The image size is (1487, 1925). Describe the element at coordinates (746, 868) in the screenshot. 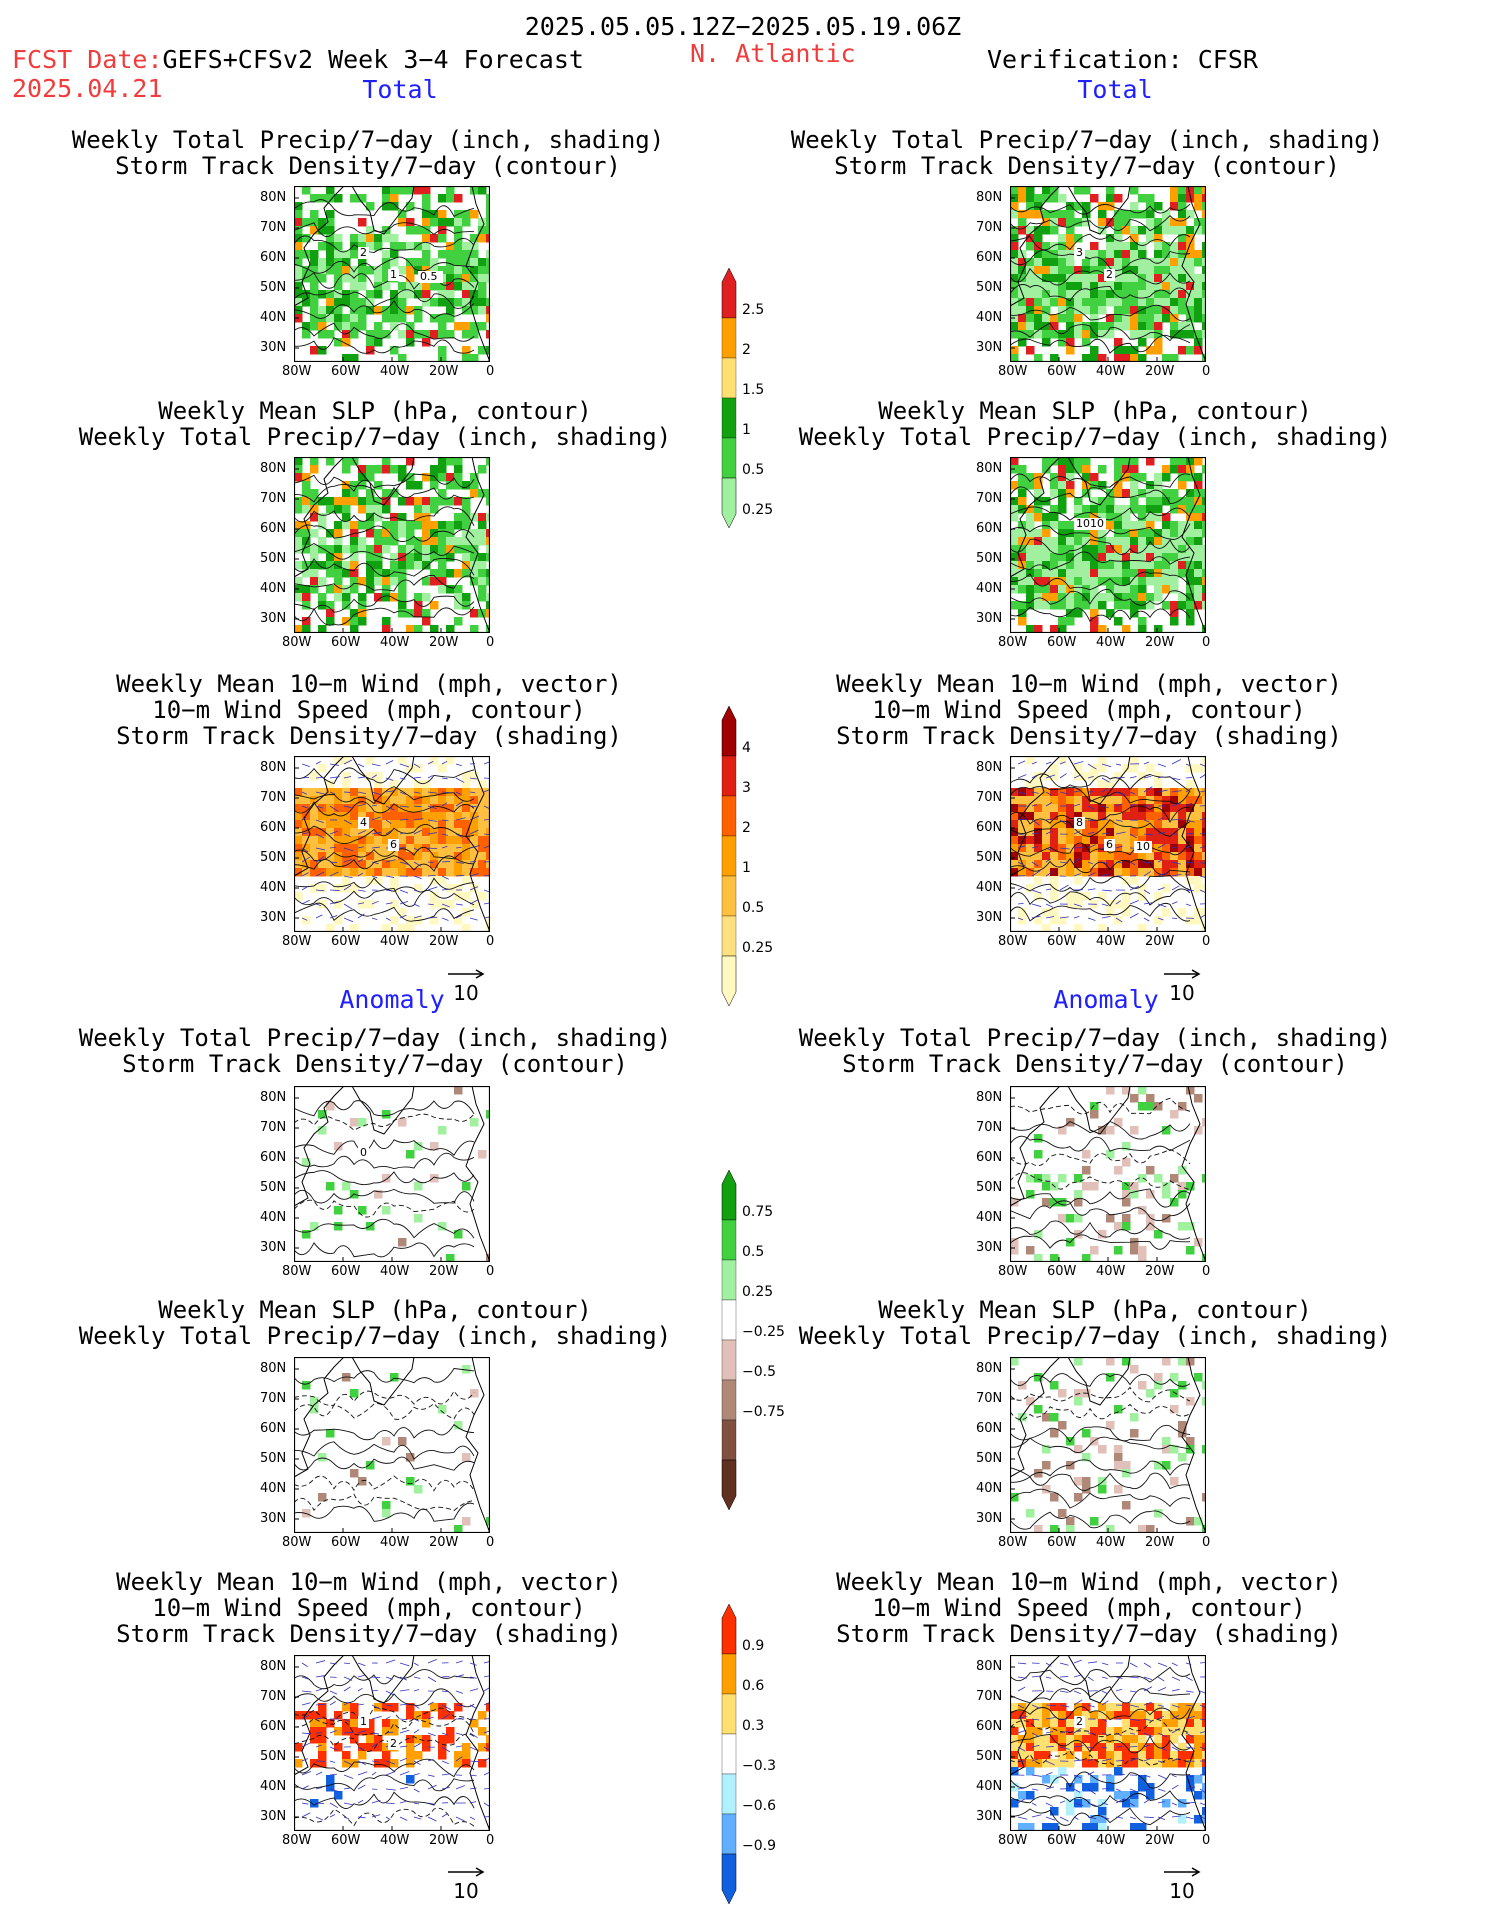

I see `colorbar-tick-label: 1` at that location.